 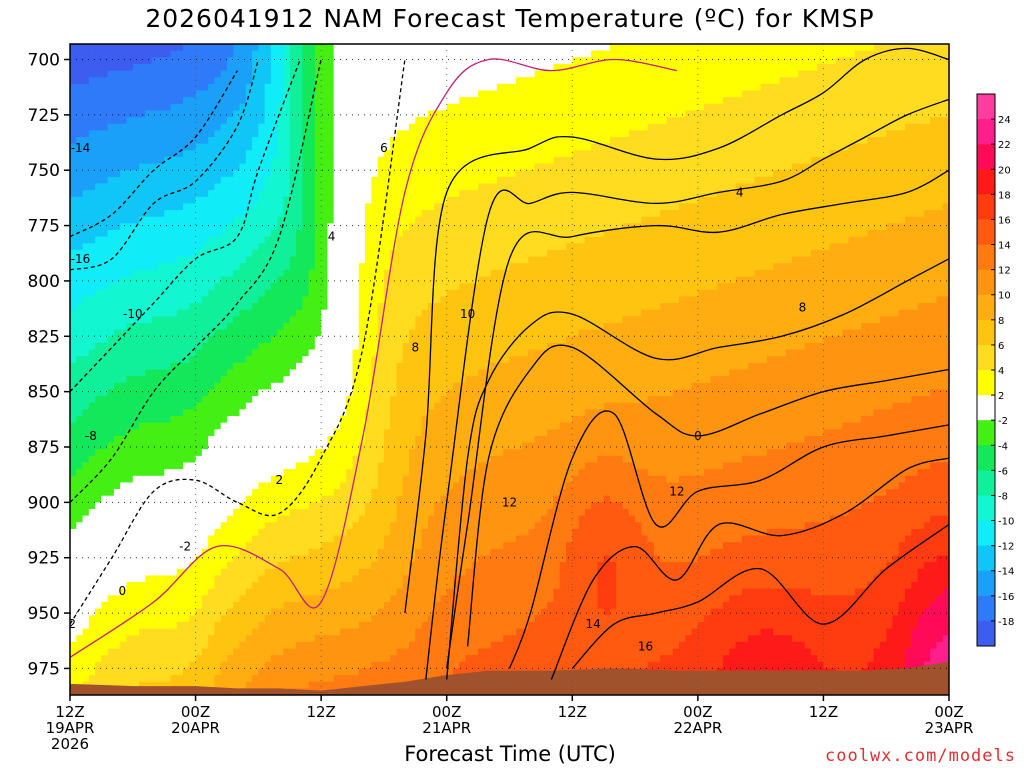 I want to click on x-tick-label: 21APR, so click(x=446, y=728).